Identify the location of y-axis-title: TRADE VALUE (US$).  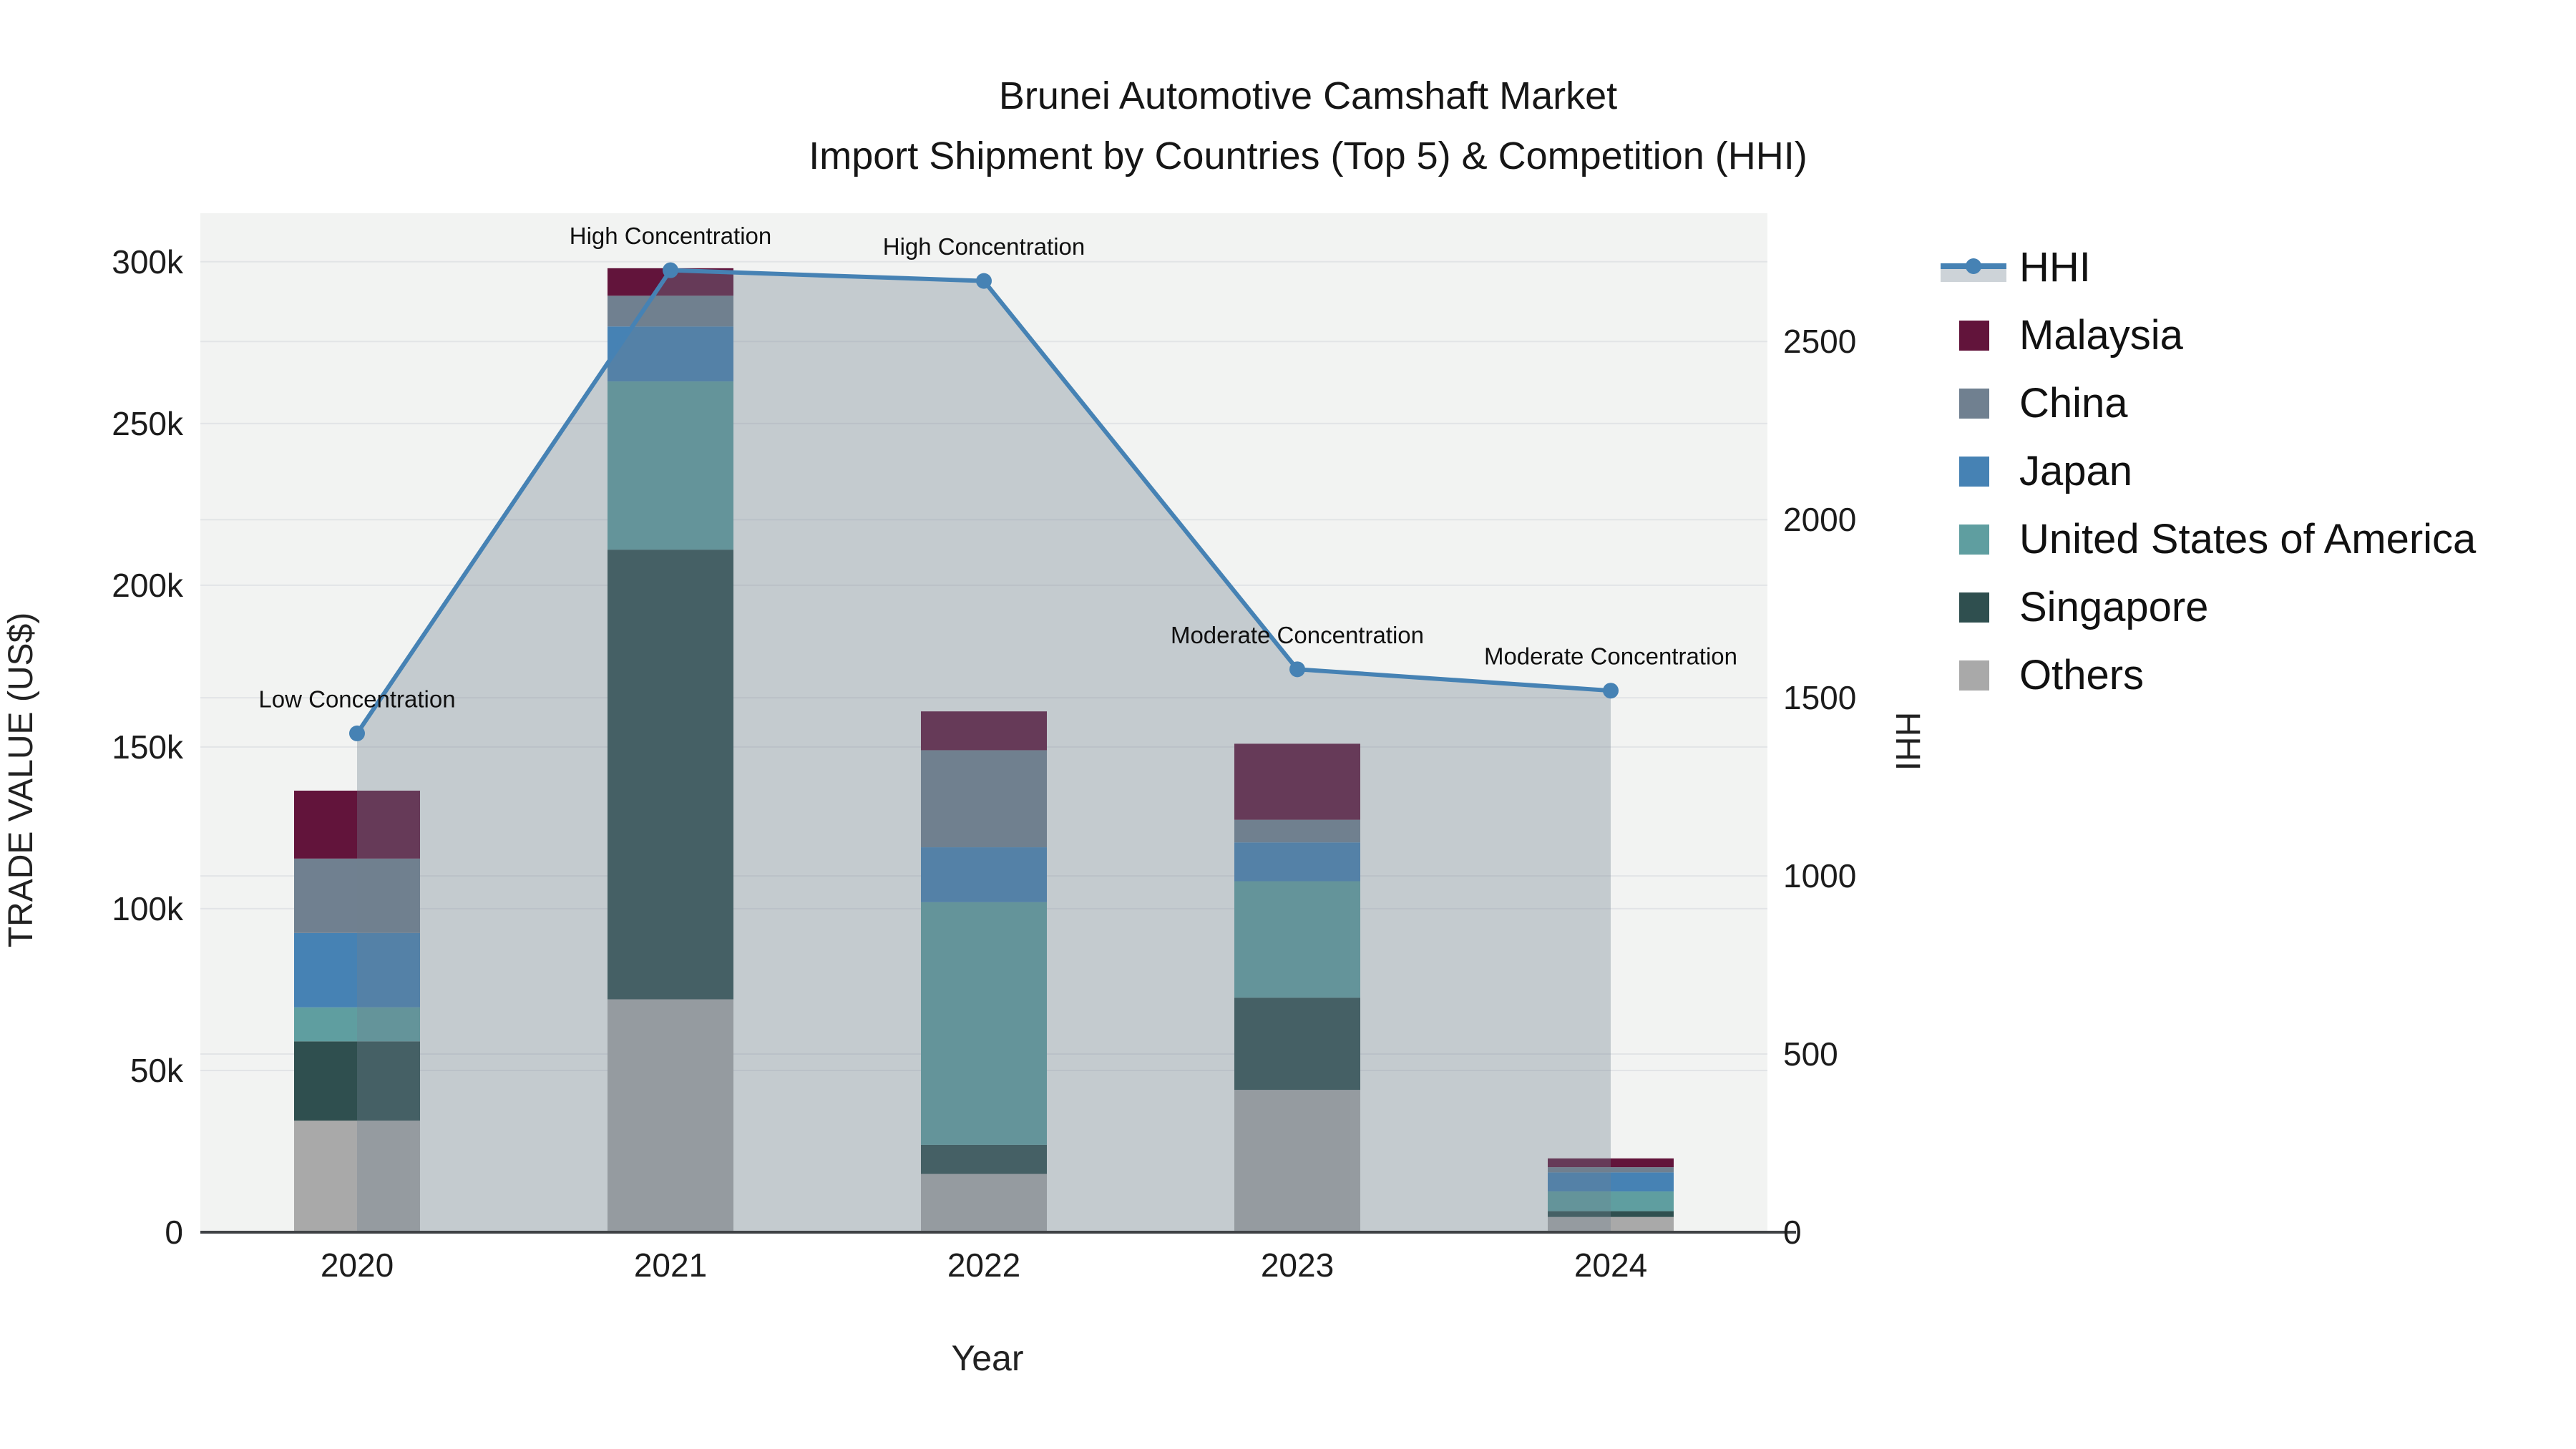
(21, 780).